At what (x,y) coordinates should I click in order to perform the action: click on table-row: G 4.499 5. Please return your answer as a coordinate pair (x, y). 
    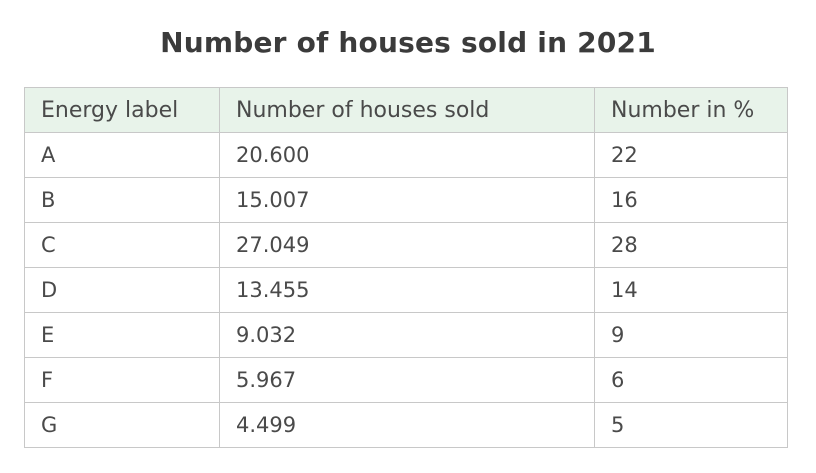
    Looking at the image, I should click on (406, 425).